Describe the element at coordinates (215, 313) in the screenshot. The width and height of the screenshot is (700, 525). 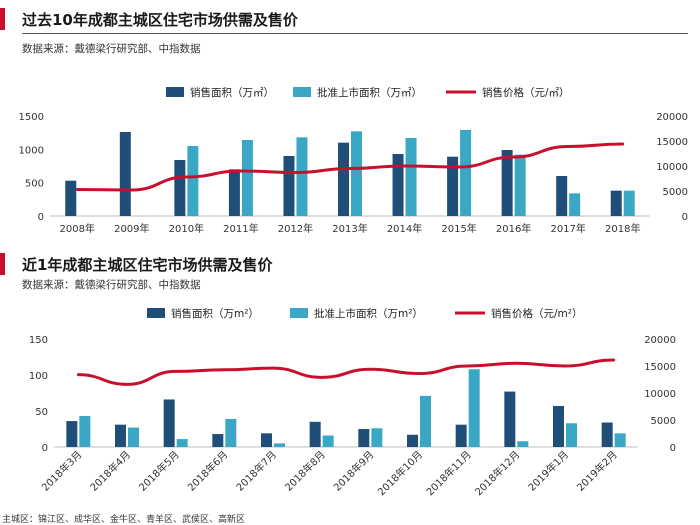
I see `legend-label-sales-area: 销售面积（万m²）` at that location.